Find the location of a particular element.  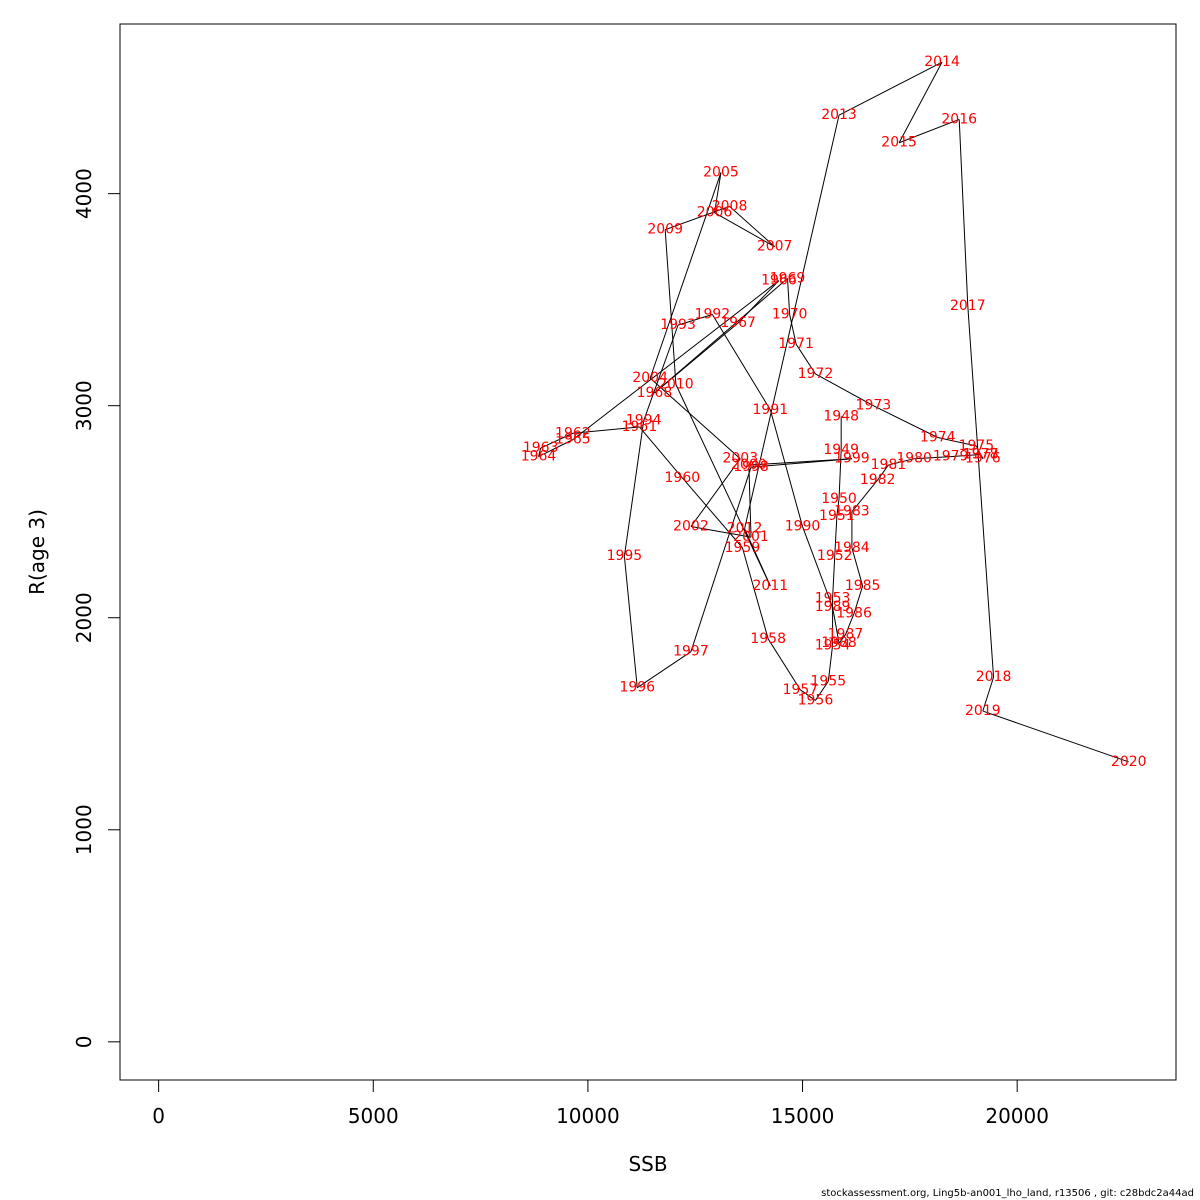

year-label-1999: 1999 is located at coordinates (852, 459).